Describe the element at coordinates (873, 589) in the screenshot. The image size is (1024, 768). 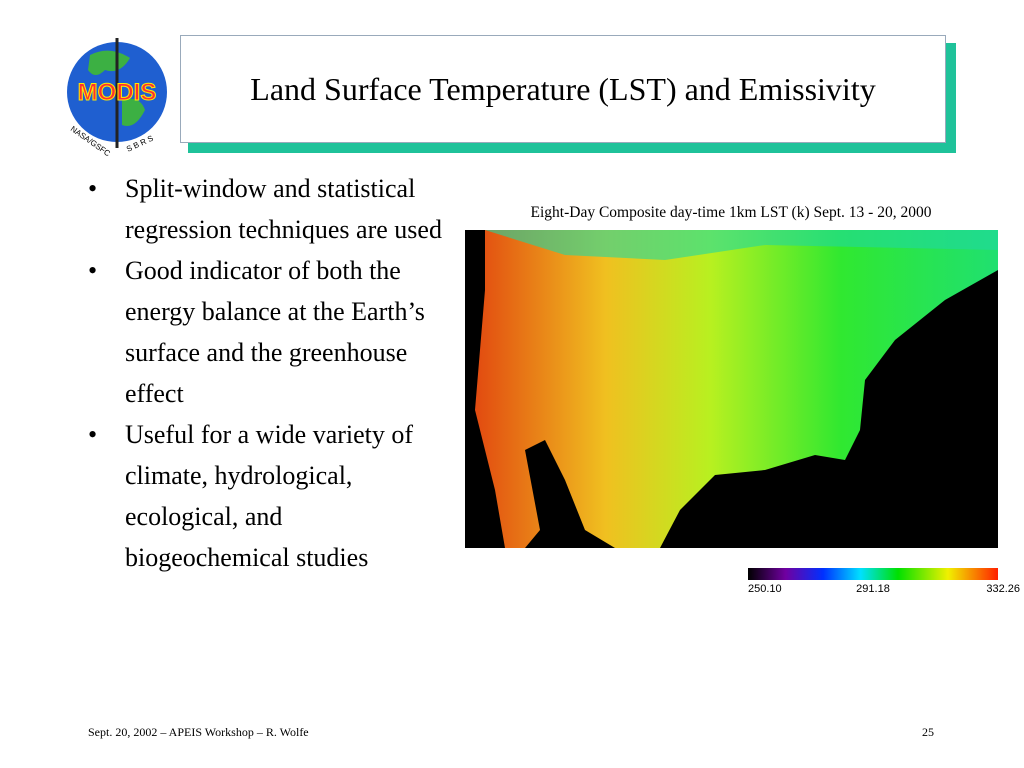
I see `colorbar-label: 291.18` at that location.